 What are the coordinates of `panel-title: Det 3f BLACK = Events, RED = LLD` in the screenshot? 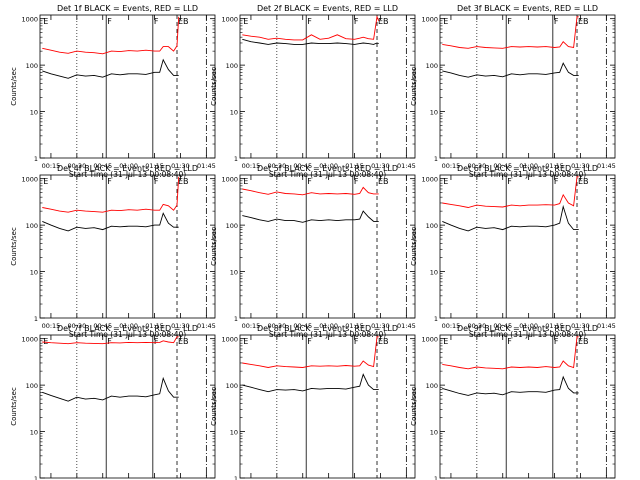 It's located at (527, 8).